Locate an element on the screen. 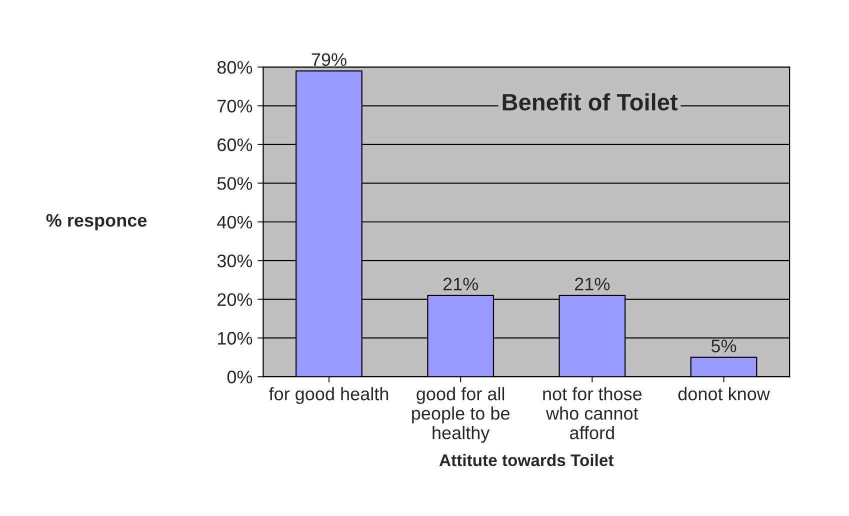  y-tick-label: 0% is located at coordinates (239, 377).